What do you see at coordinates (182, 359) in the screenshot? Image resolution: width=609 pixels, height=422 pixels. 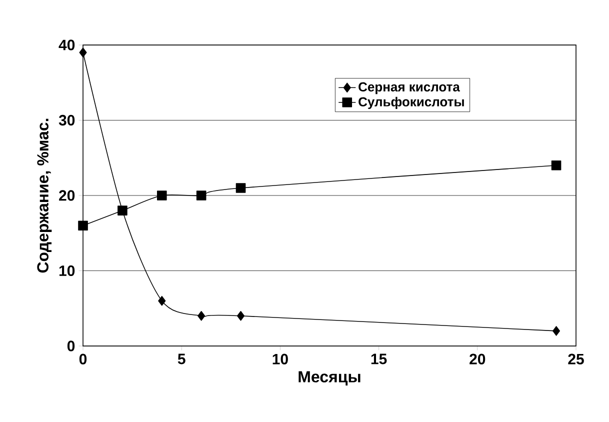 I see `x-tick-label: 5` at bounding box center [182, 359].